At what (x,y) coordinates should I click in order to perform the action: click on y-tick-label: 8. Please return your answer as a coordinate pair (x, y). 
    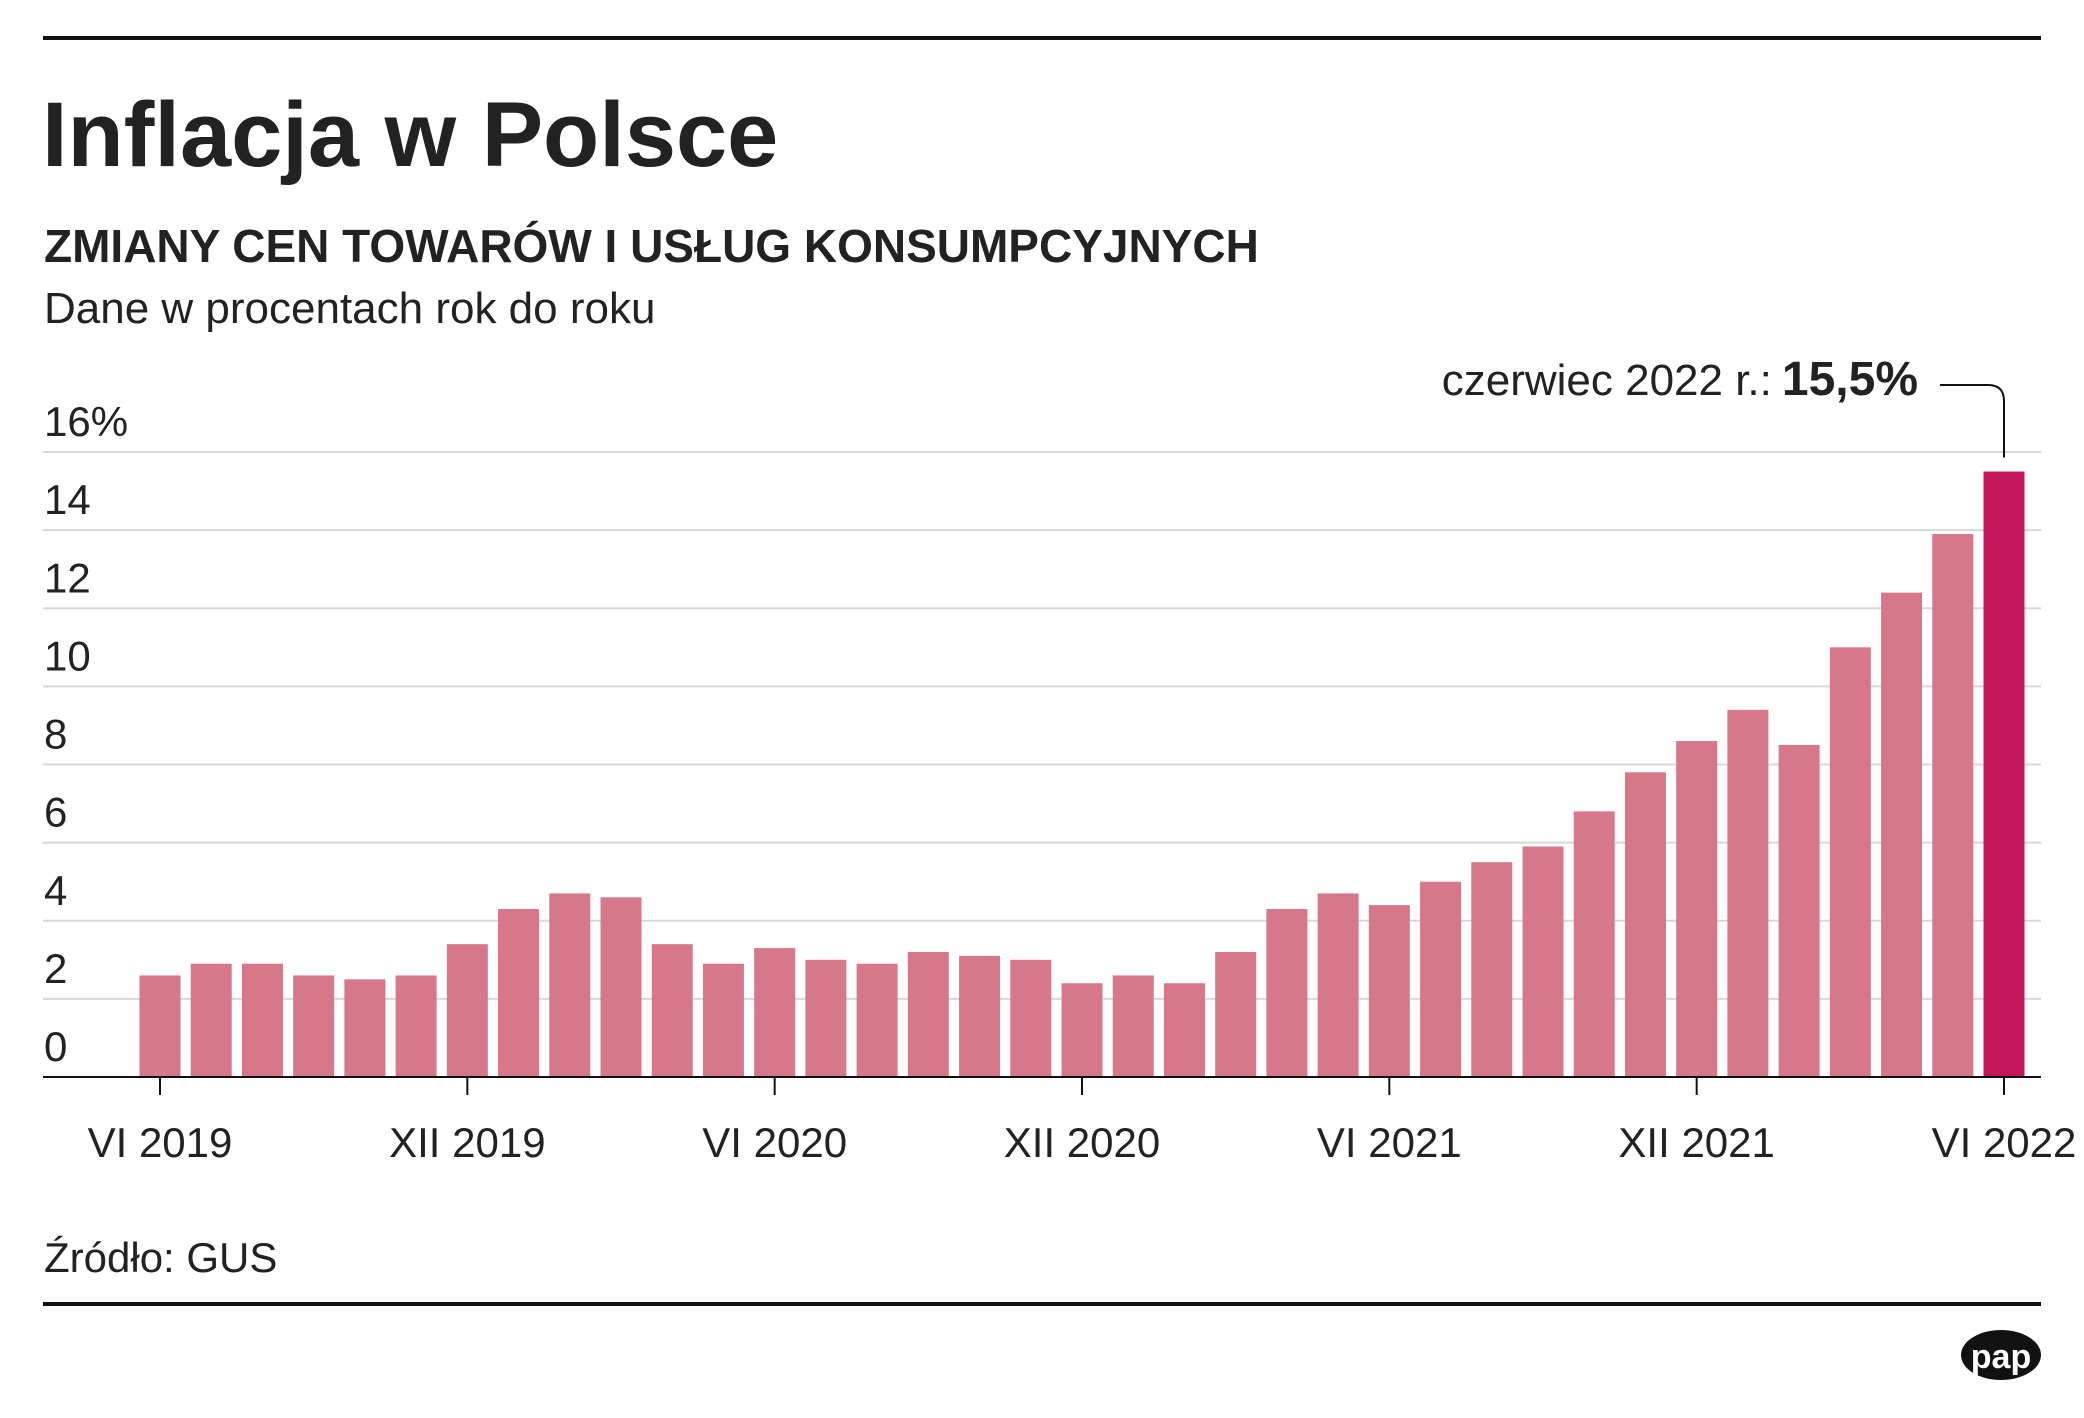
    Looking at the image, I should click on (55, 734).